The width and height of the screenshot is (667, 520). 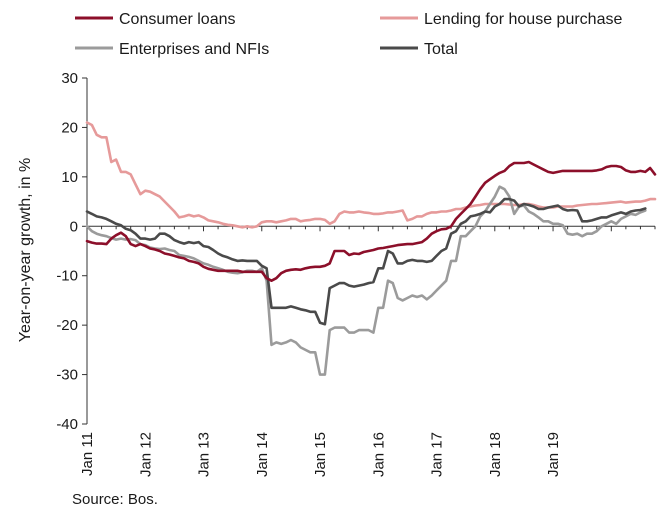 I want to click on x-tick-label: Jan 17, so click(x=437, y=454).